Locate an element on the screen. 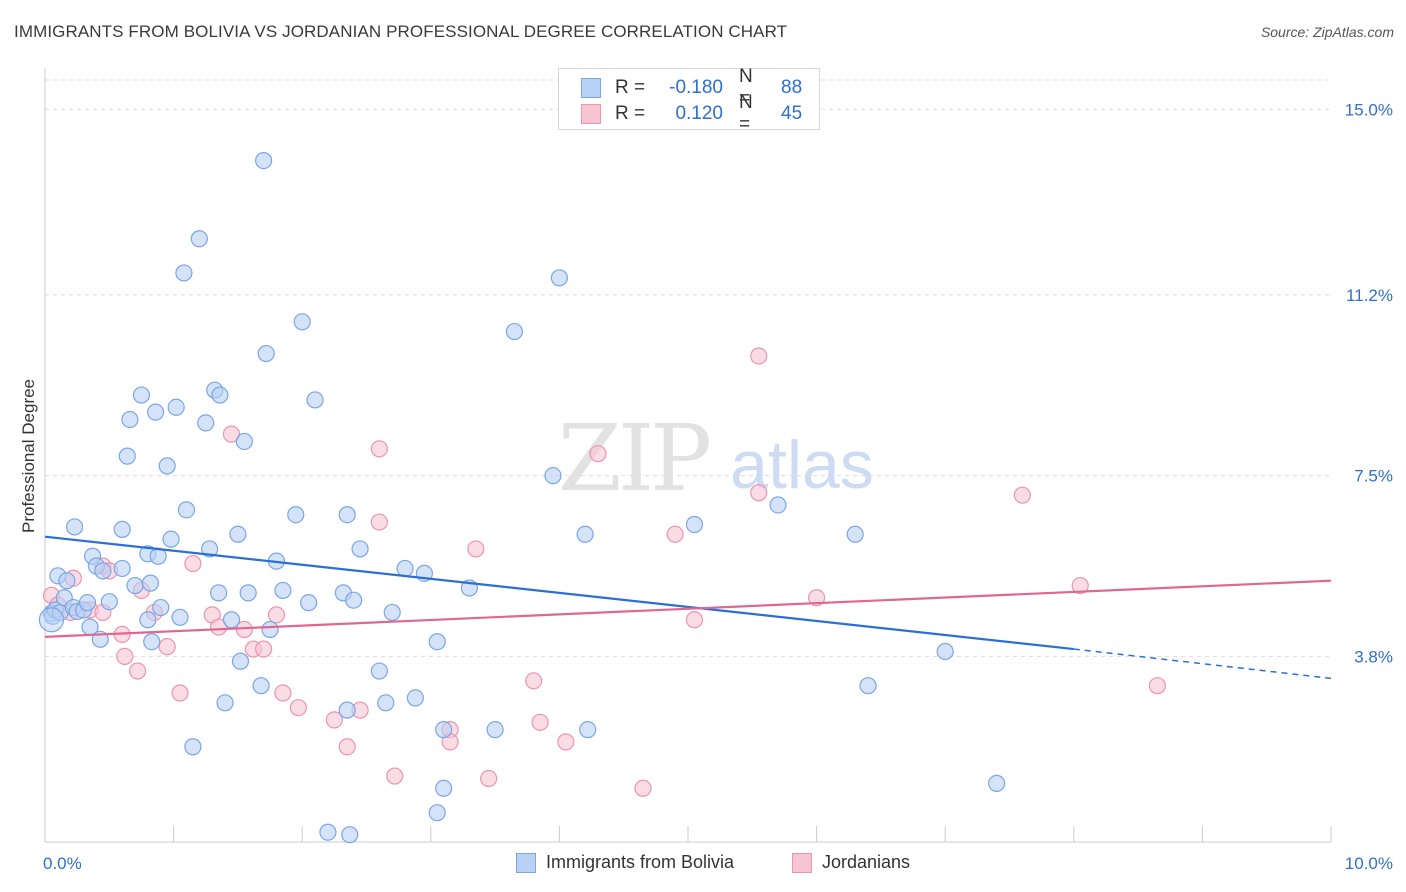 This screenshot has width=1406, height=892. watermark-zip: ZIP is located at coordinates (633, 458).